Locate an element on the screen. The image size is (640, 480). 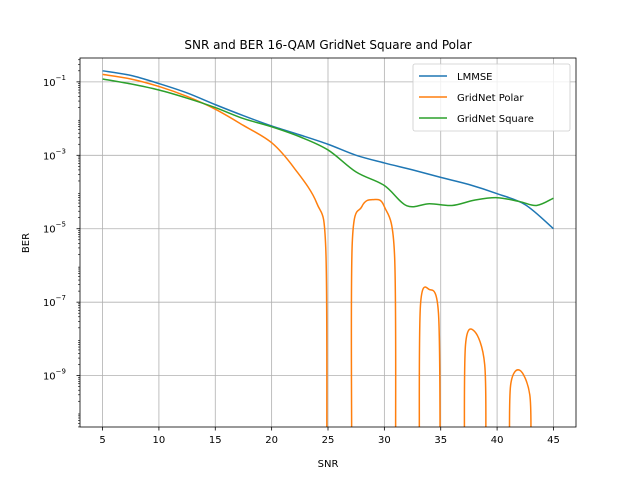
x-tick-label: 20 is located at coordinates (271, 440).